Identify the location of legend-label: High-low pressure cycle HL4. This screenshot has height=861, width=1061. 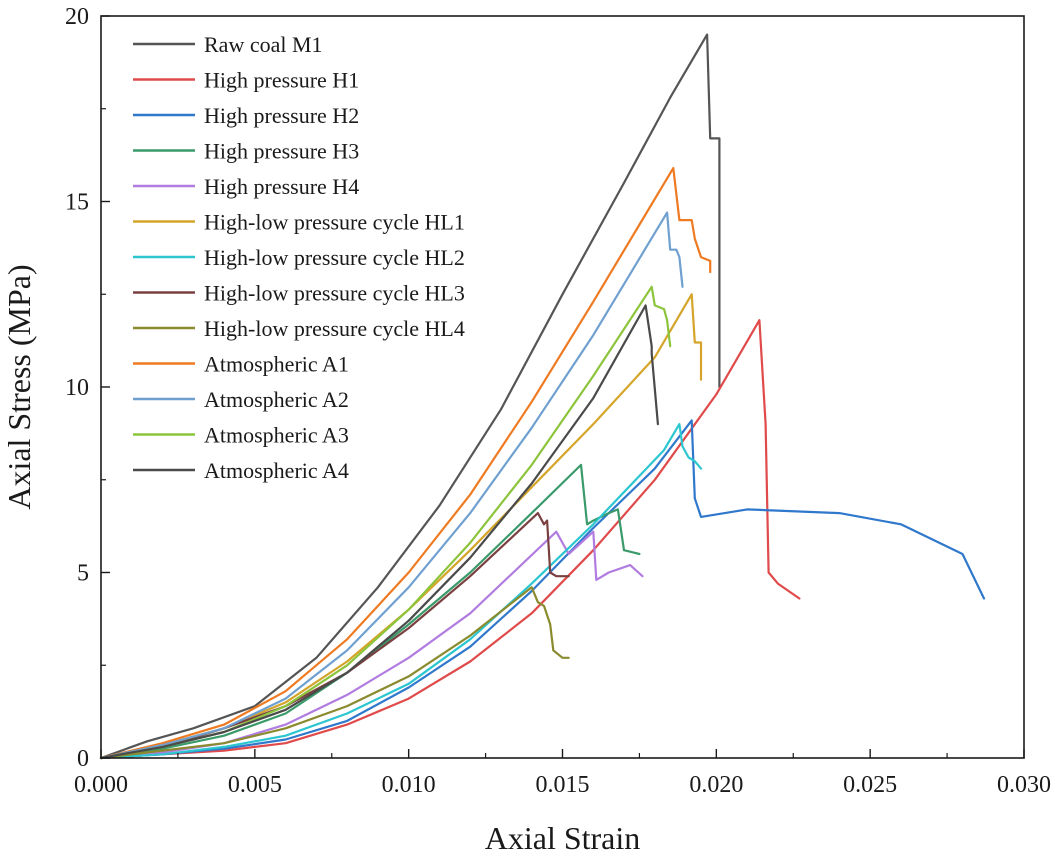
(334, 328).